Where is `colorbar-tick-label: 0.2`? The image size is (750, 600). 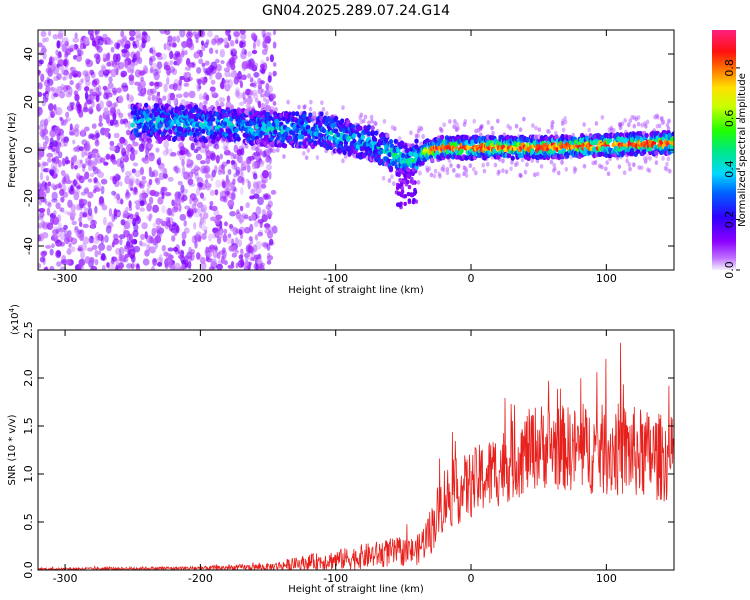
colorbar-tick-label: 0.2 is located at coordinates (729, 220).